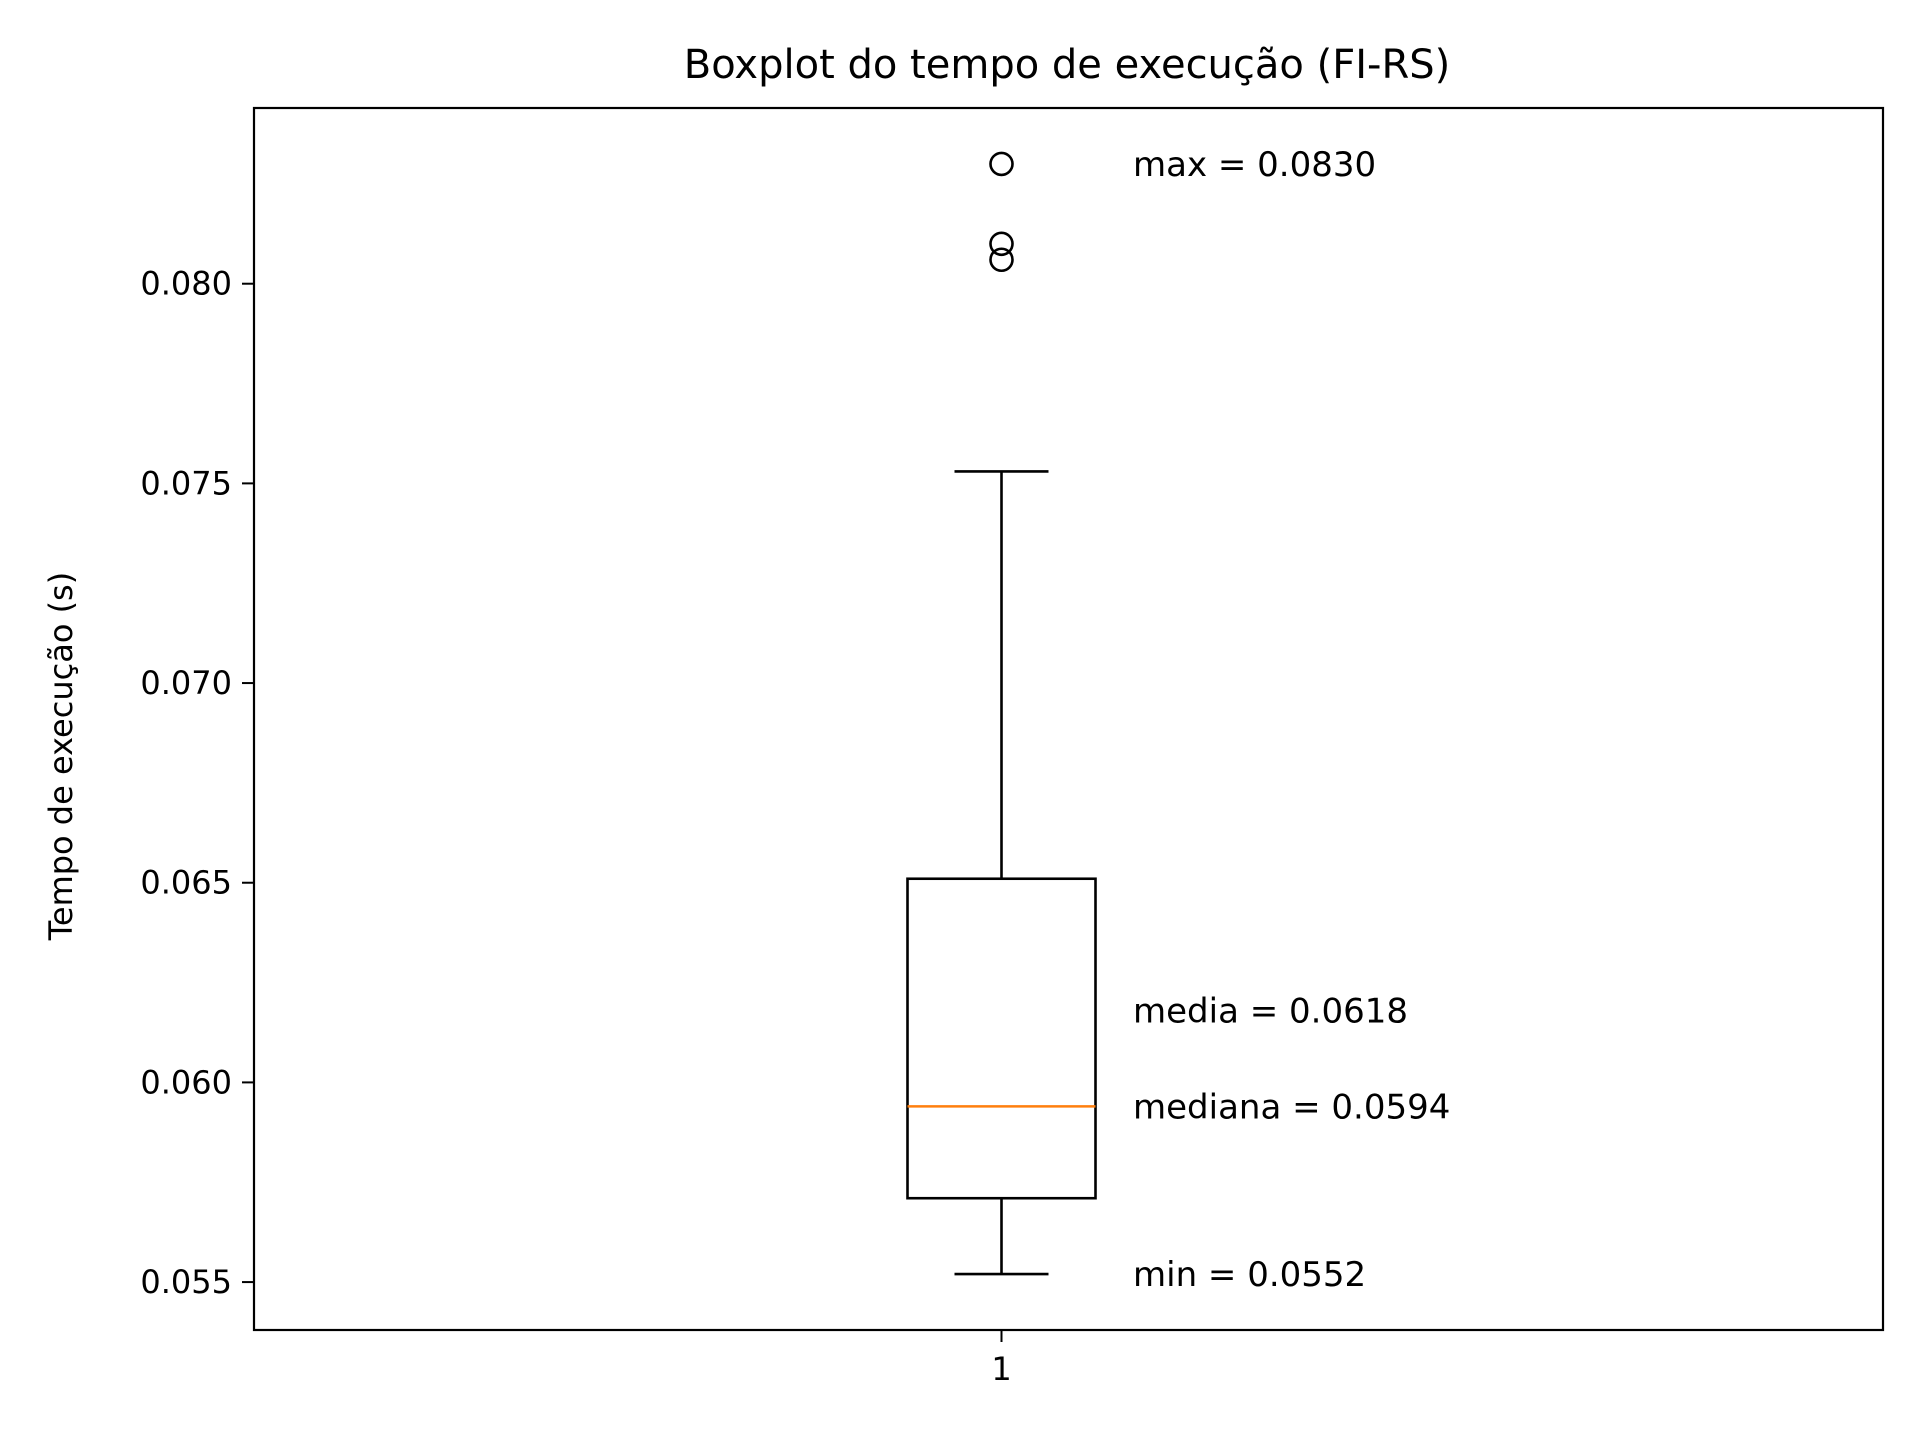 The image size is (1920, 1440). What do you see at coordinates (186, 1282) in the screenshot?
I see `y-tick-label: 0.055` at bounding box center [186, 1282].